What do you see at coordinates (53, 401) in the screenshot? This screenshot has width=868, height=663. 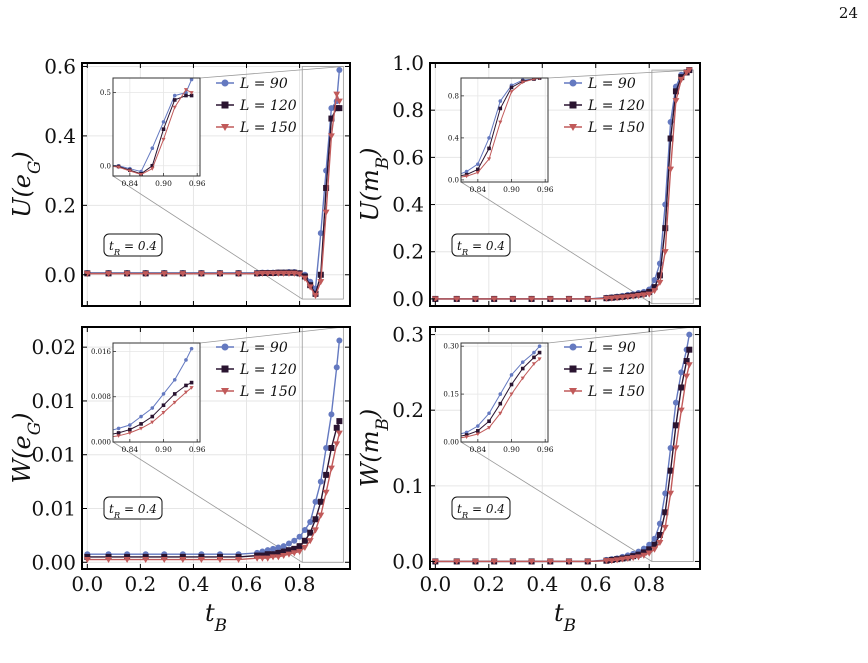 I see `y-tick-label: 0.01` at bounding box center [53, 401].